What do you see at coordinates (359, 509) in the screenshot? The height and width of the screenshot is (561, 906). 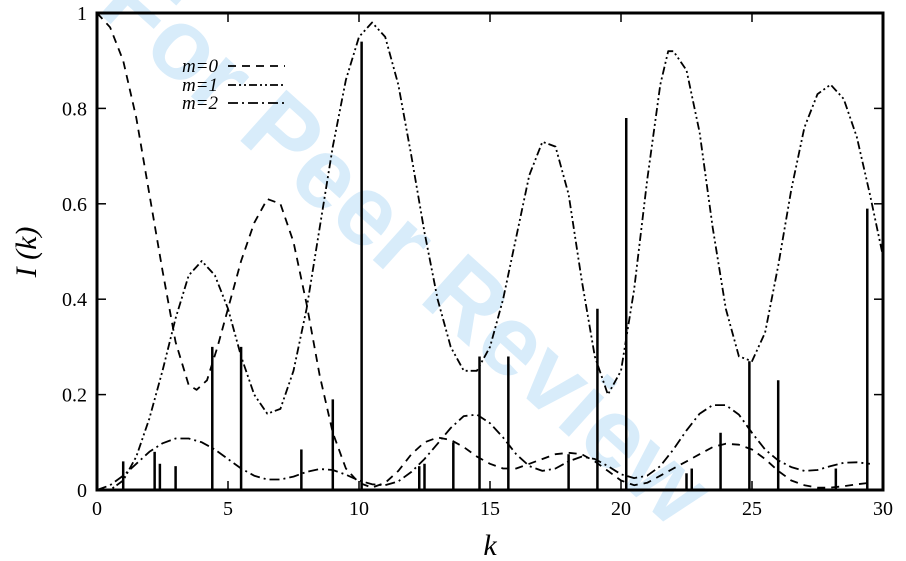 I see `x-tick-label: 10` at bounding box center [359, 509].